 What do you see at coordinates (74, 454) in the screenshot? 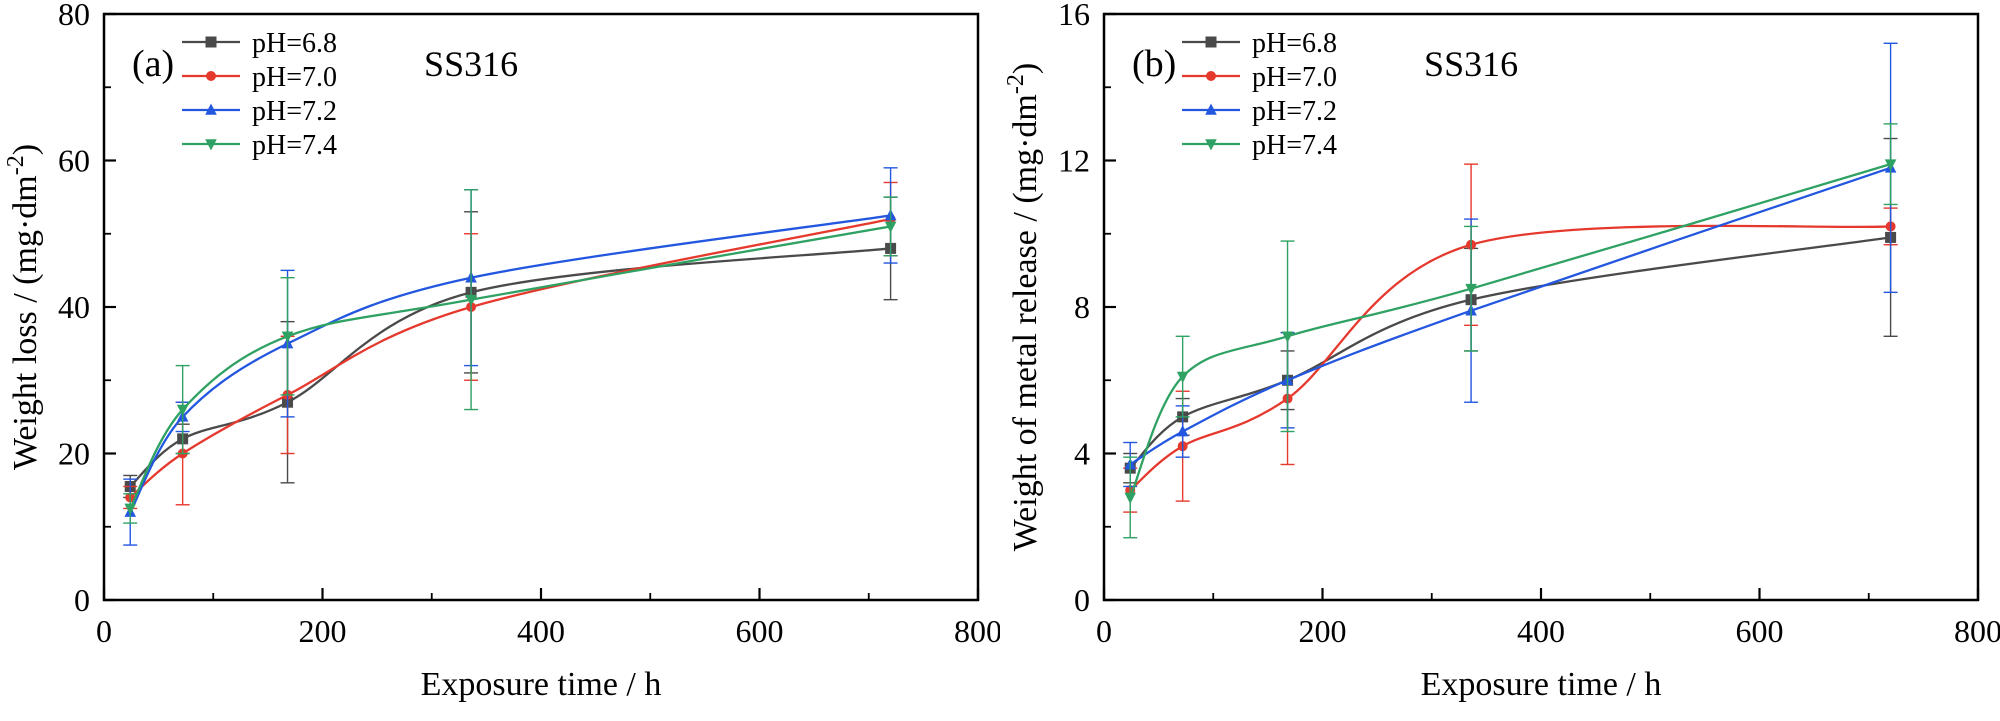
I see `y-tick-label: 20` at bounding box center [74, 454].